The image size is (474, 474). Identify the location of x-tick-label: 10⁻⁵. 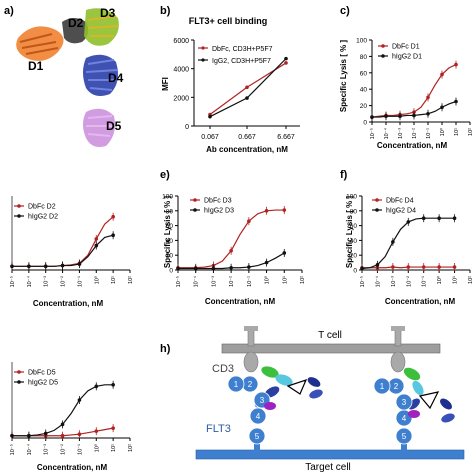
(372, 133).